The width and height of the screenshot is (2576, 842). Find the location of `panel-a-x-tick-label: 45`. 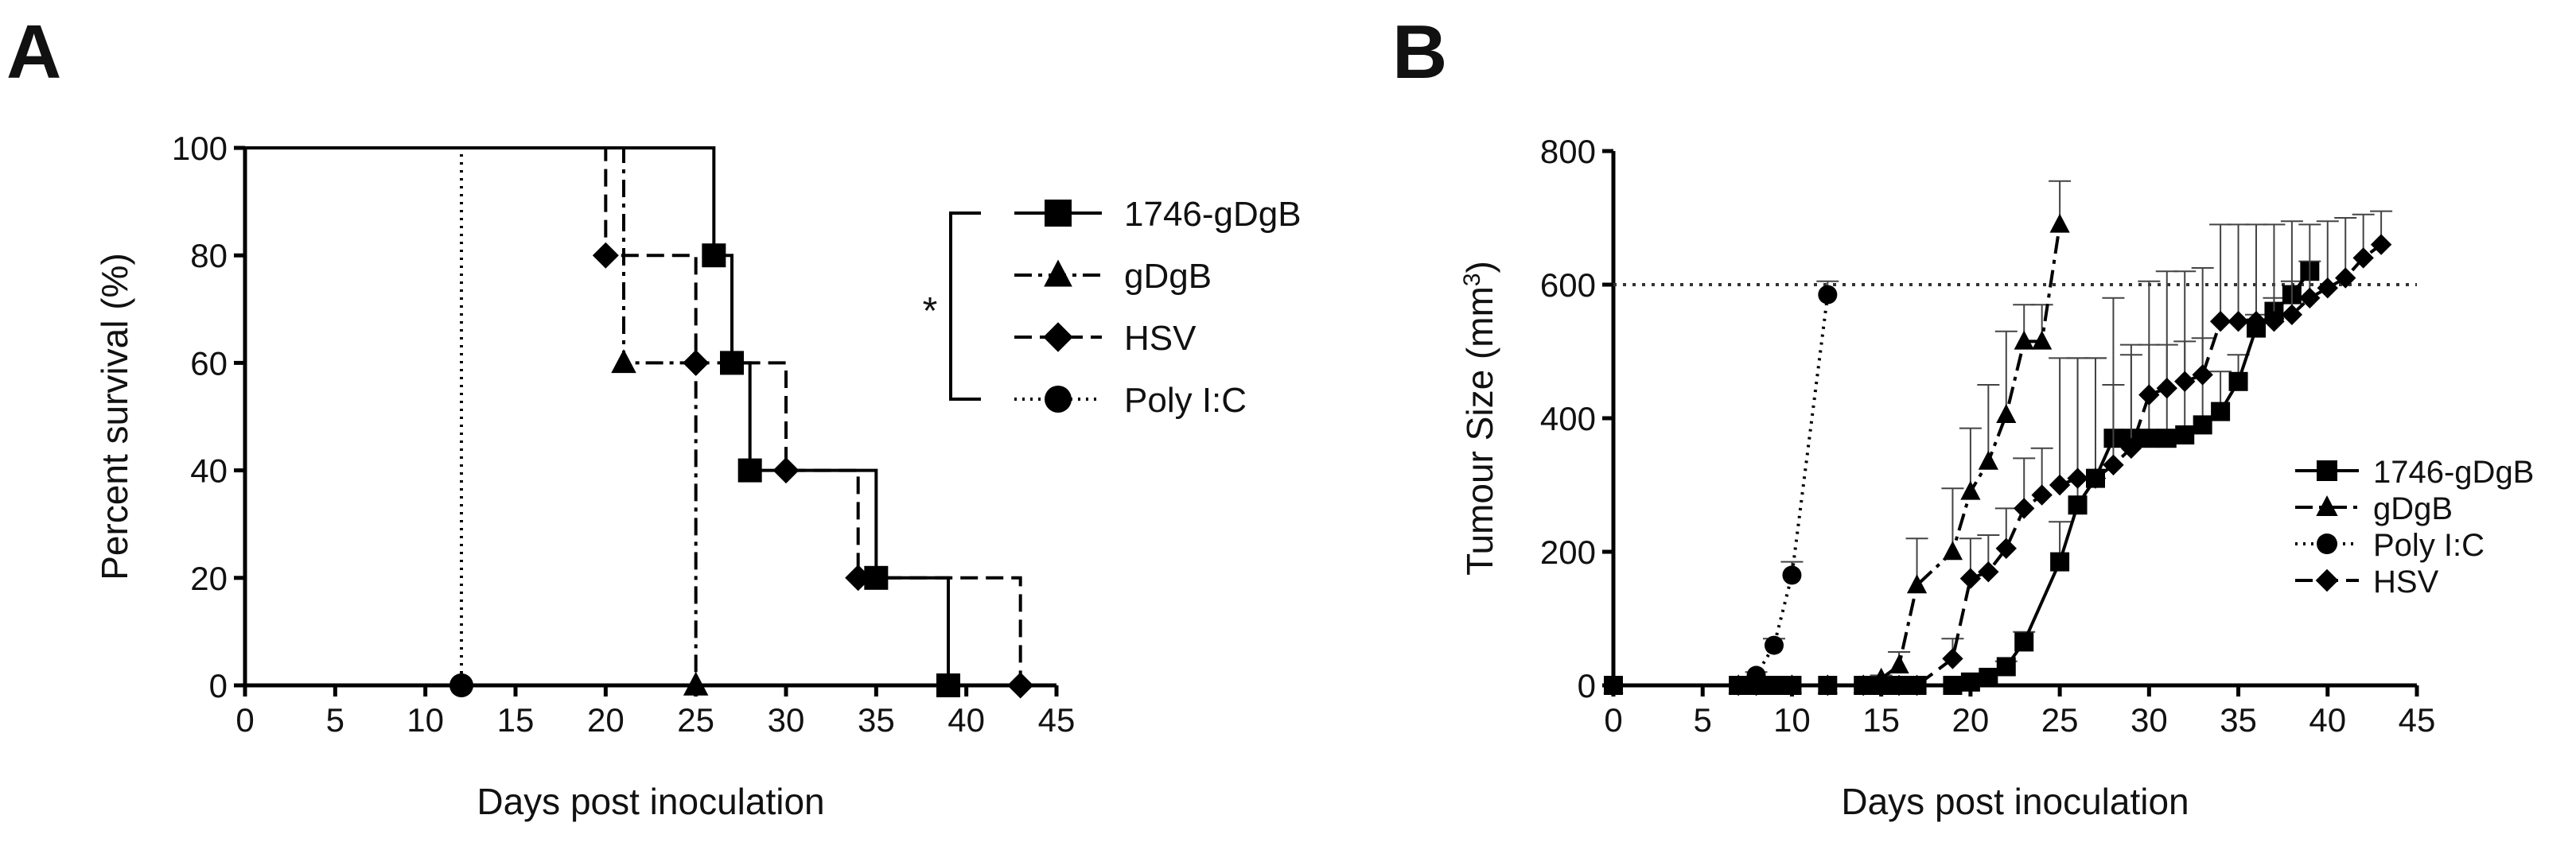

panel-a-x-tick-label: 45 is located at coordinates (1057, 720).